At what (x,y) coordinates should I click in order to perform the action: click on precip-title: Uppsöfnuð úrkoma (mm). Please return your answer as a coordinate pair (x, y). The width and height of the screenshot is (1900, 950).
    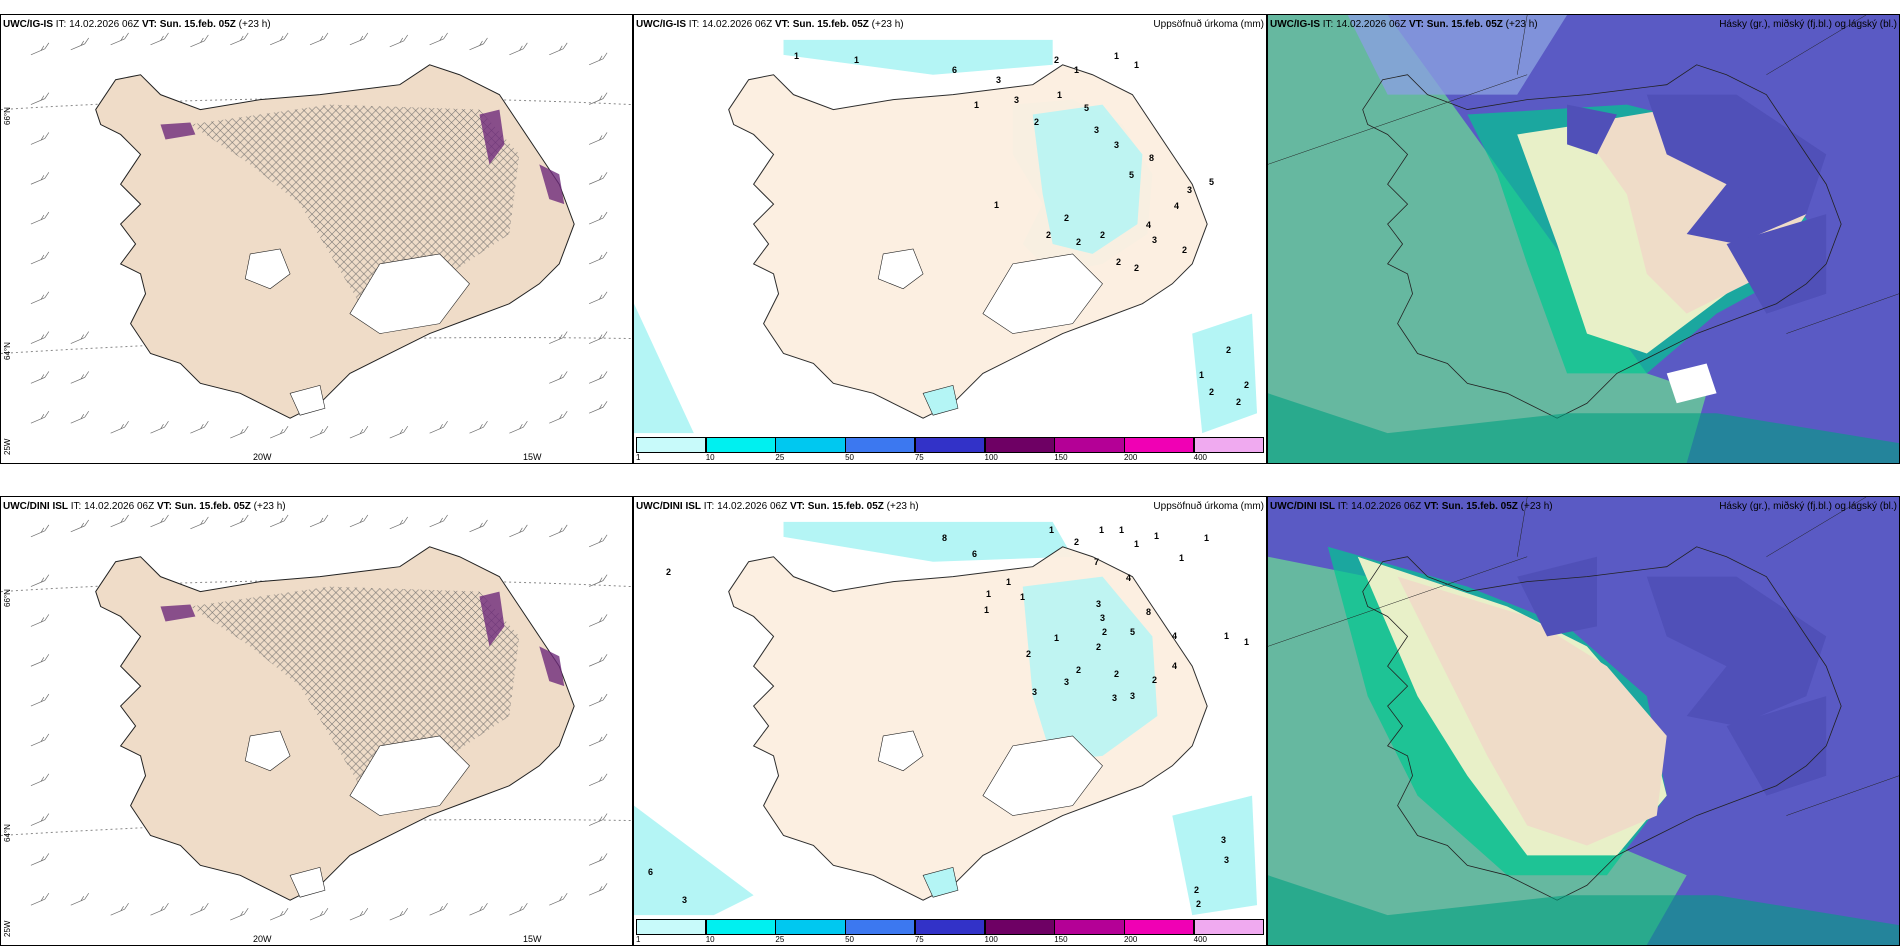
    Looking at the image, I should click on (1208, 506).